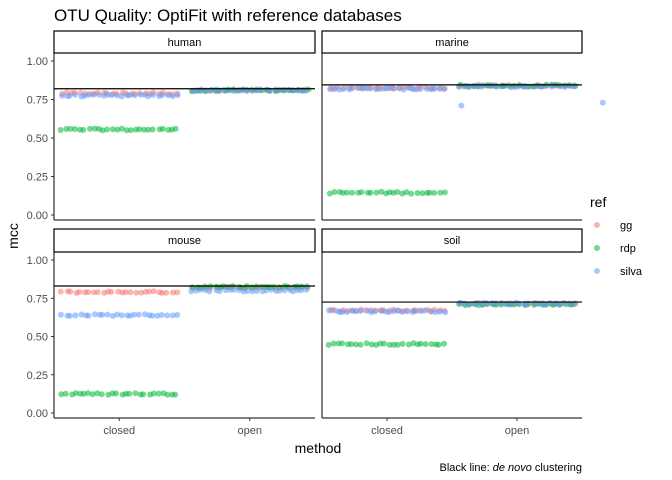 The image size is (672, 480). Describe the element at coordinates (631, 272) in the screenshot. I see `legend-label-silva: silva` at that location.